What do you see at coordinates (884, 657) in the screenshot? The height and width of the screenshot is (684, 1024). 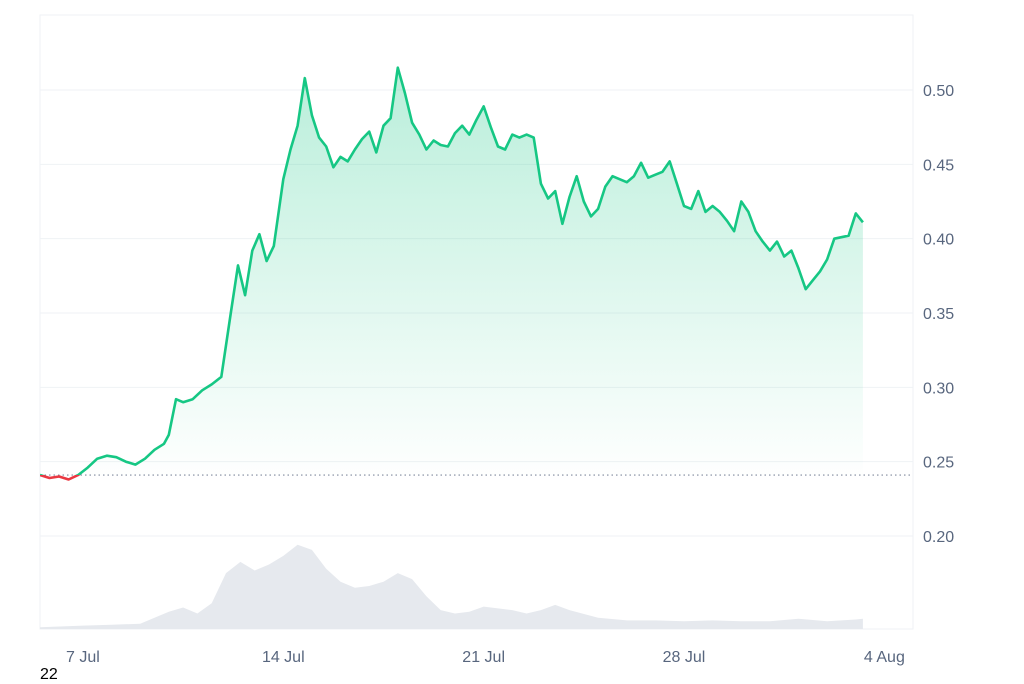 I see `x-tick-label: 4 Aug` at bounding box center [884, 657].